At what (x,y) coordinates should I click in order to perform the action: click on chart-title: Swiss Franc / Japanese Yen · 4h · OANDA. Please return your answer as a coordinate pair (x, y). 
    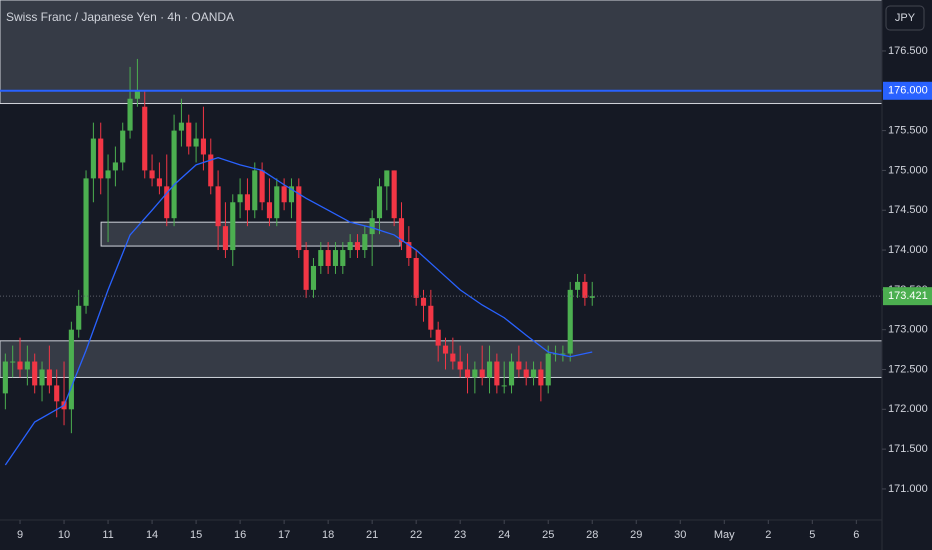
    Looking at the image, I should click on (120, 17).